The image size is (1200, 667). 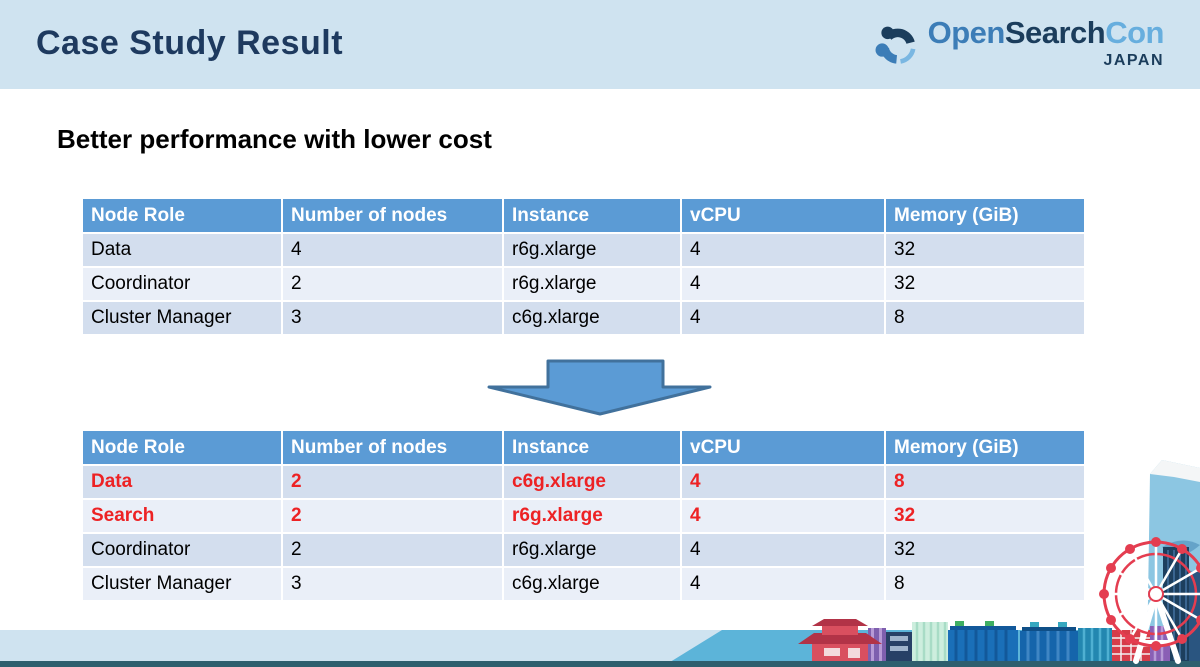 I want to click on logo-text-open: Open, so click(x=966, y=32).